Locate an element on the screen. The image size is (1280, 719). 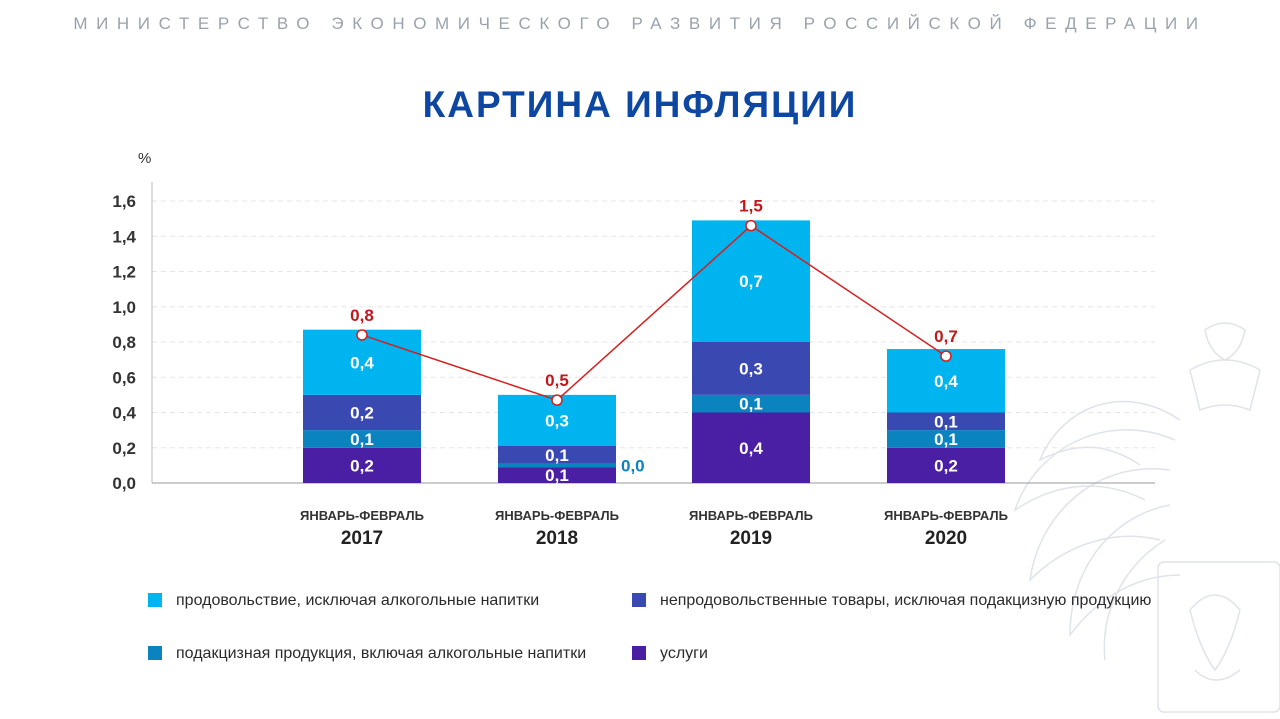
y-tick-label: 1,2 is located at coordinates (124, 272).